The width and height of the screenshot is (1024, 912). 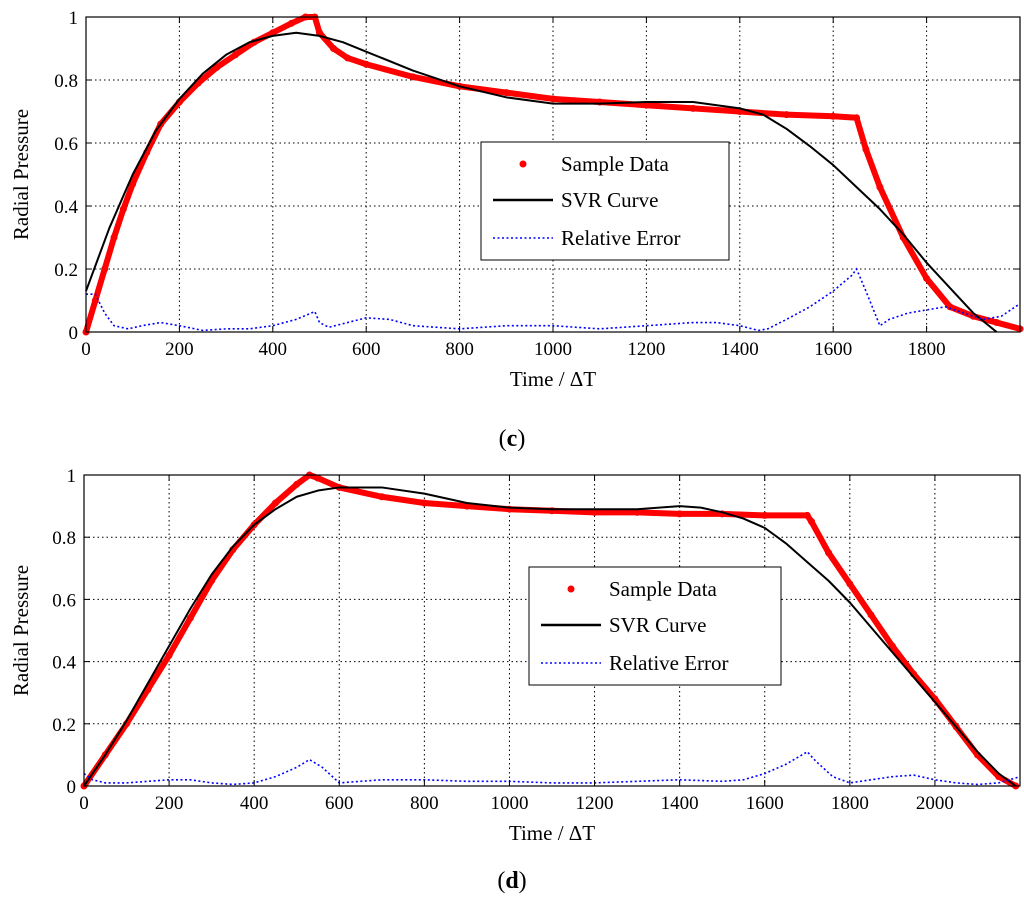 What do you see at coordinates (66, 207) in the screenshot?
I see `chart-c-y-tick-label-2: 0.4` at bounding box center [66, 207].